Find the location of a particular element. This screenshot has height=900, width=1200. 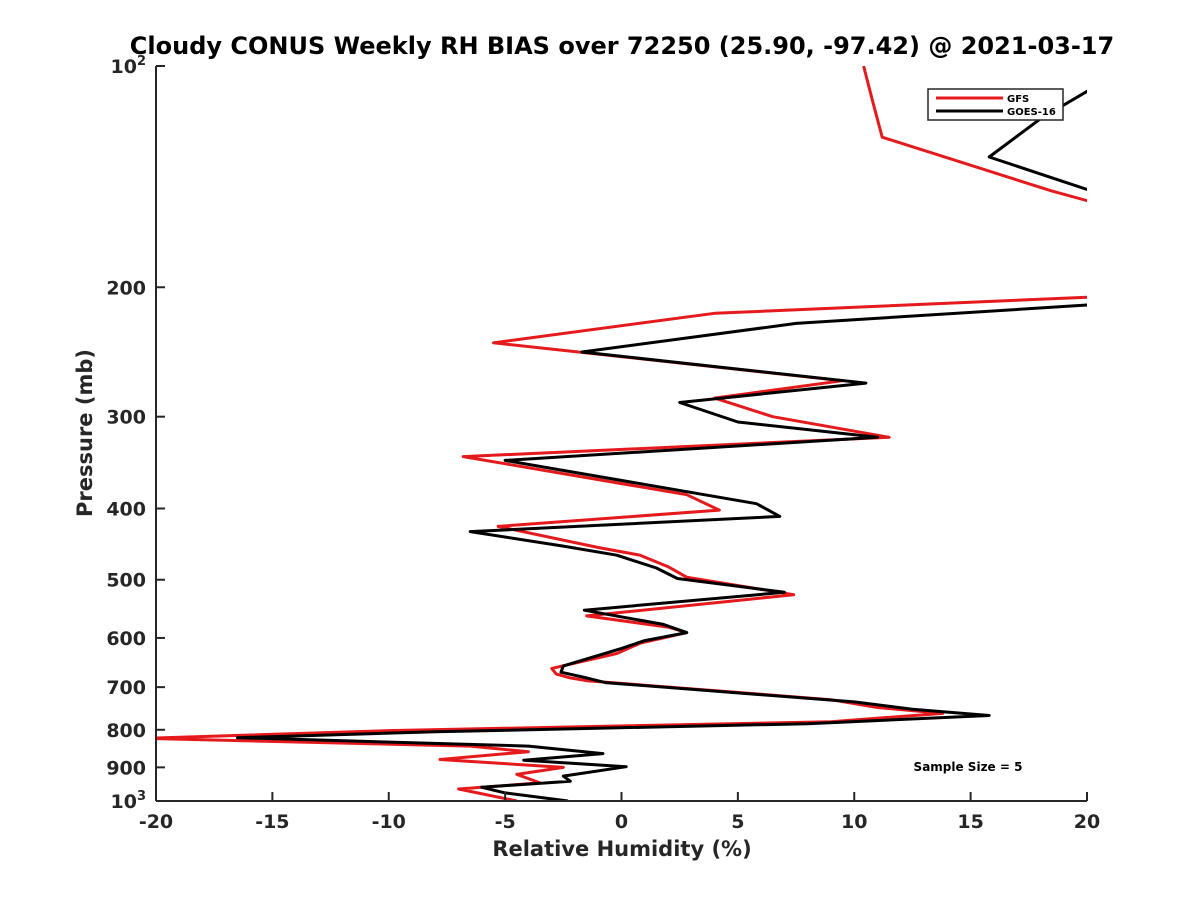

y-tick-label: 300 is located at coordinates (126, 418).